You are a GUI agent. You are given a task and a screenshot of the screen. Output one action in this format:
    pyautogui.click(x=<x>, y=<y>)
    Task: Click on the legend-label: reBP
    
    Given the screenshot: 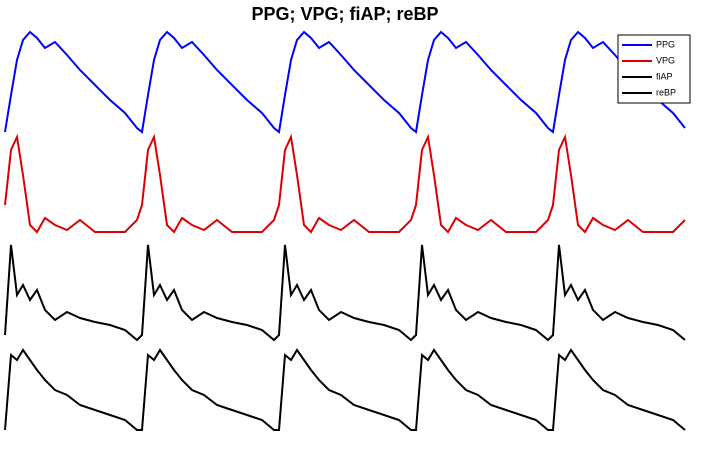 What is the action you would take?
    pyautogui.click(x=666, y=92)
    